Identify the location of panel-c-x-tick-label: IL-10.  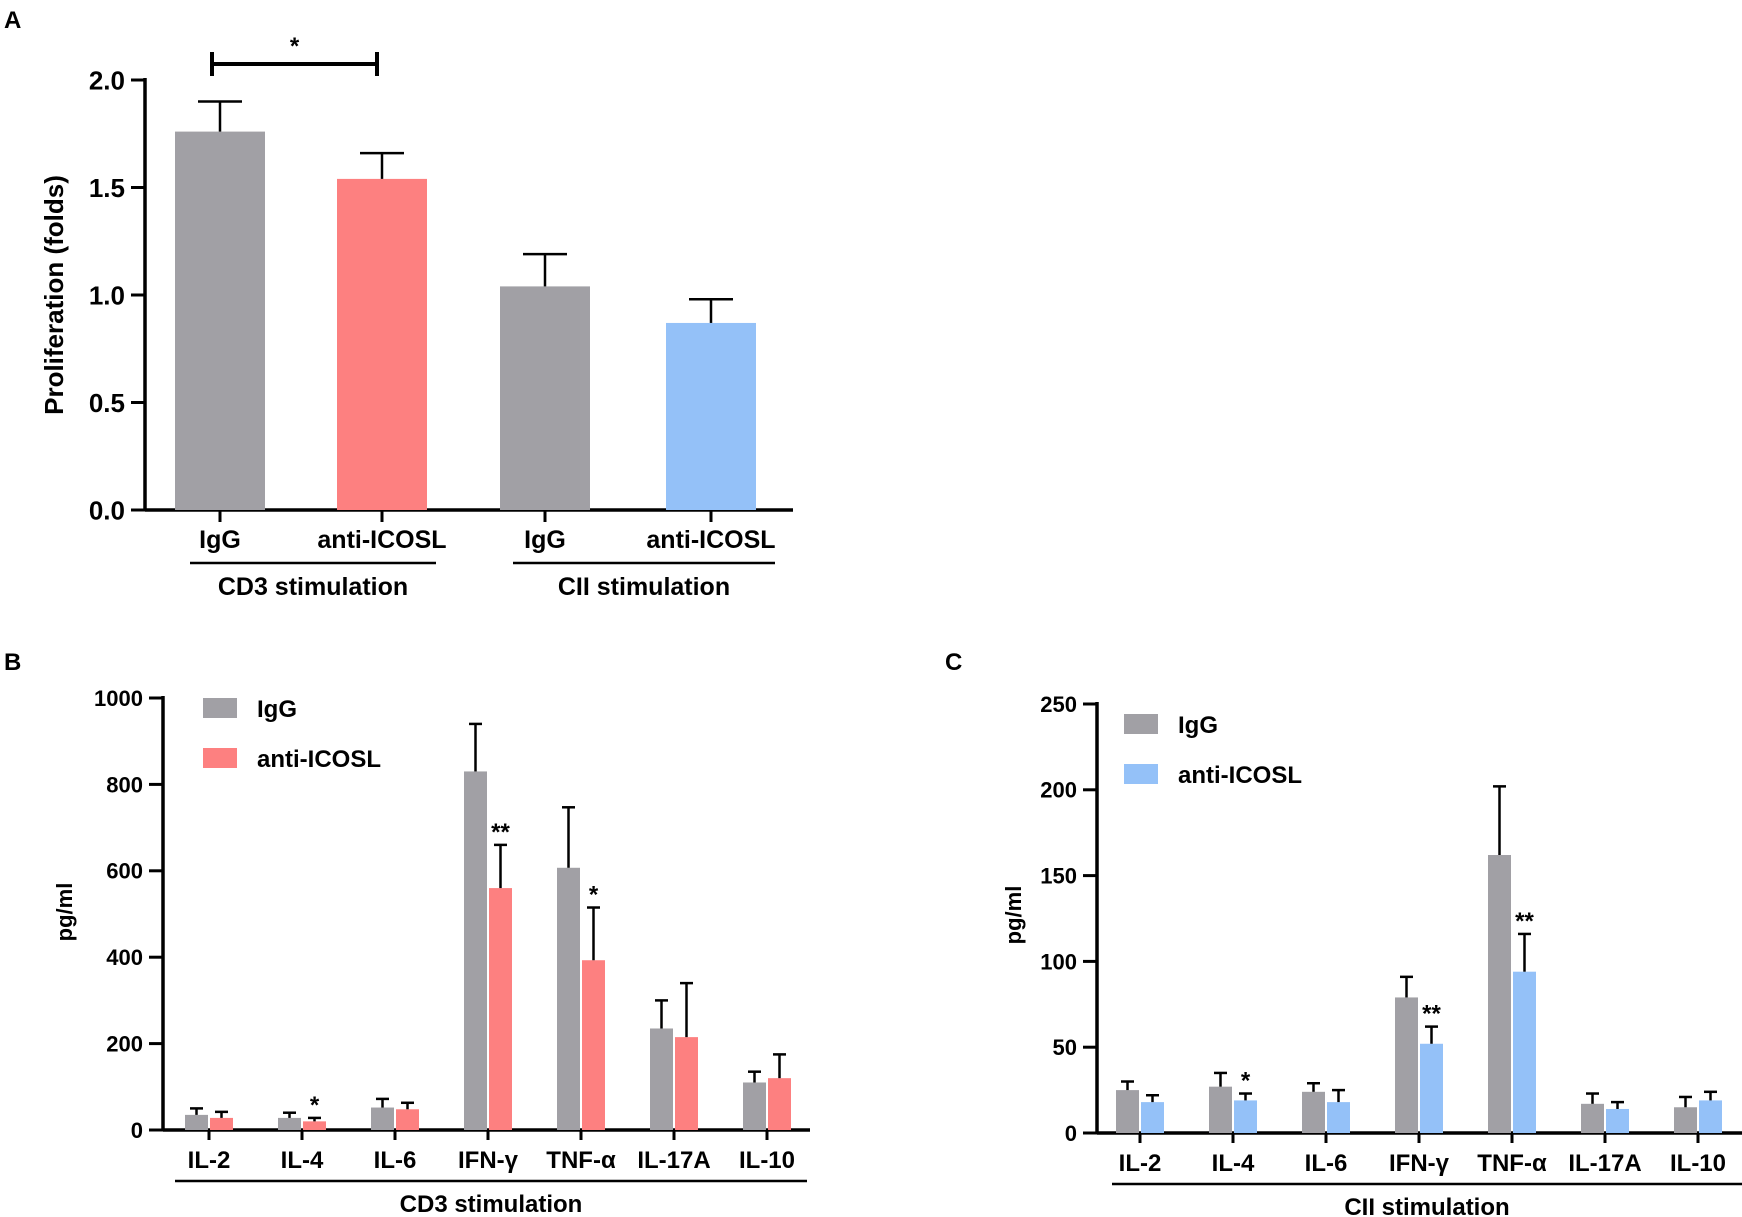
(1698, 1163).